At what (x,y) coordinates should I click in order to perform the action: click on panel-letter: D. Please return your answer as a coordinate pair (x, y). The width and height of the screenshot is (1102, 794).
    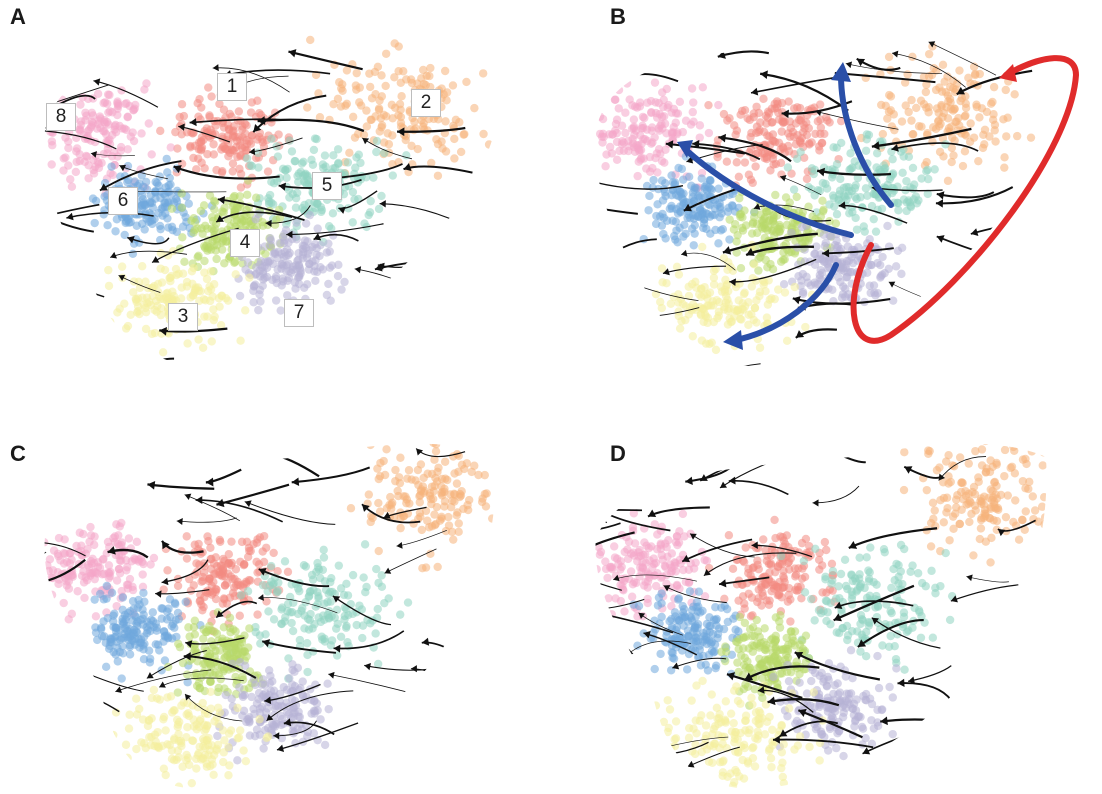
    Looking at the image, I should click on (618, 453).